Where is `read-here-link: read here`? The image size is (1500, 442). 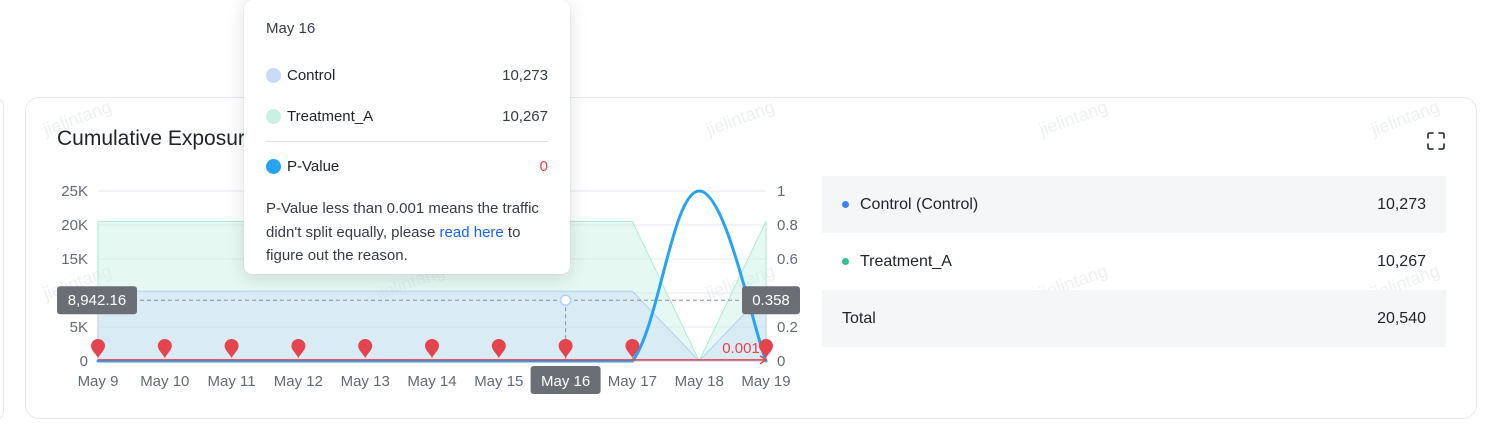
read-here-link: read here is located at coordinates (471, 232).